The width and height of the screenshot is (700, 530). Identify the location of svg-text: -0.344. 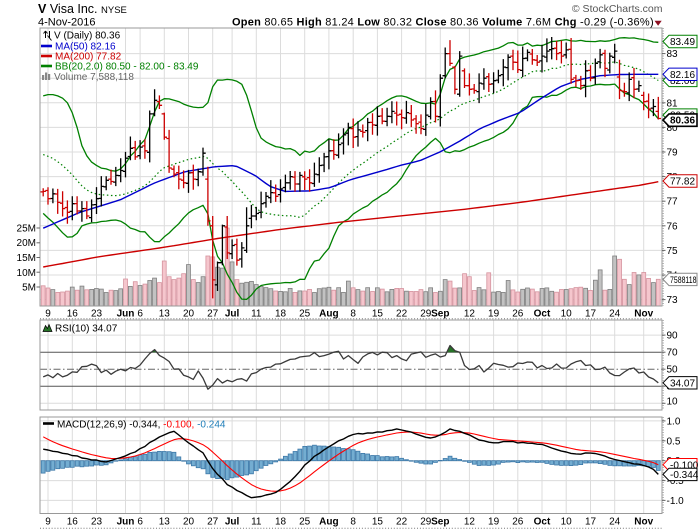
(684, 475).